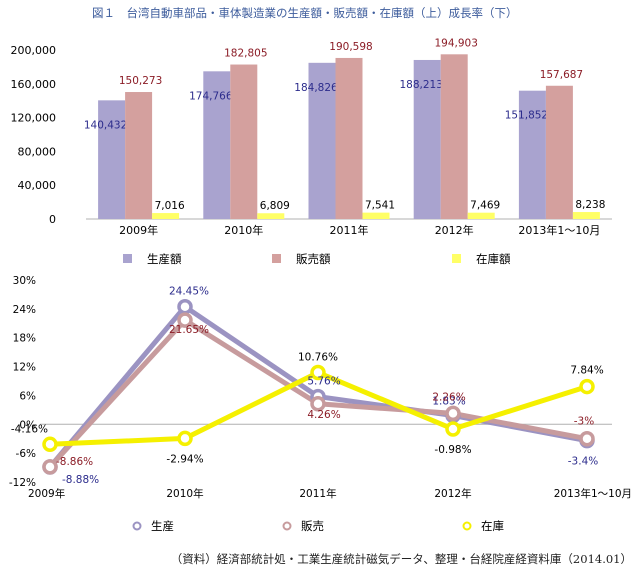  Describe the element at coordinates (46, 493) in the screenshot. I see `line-xtick-label: 2009年` at that location.